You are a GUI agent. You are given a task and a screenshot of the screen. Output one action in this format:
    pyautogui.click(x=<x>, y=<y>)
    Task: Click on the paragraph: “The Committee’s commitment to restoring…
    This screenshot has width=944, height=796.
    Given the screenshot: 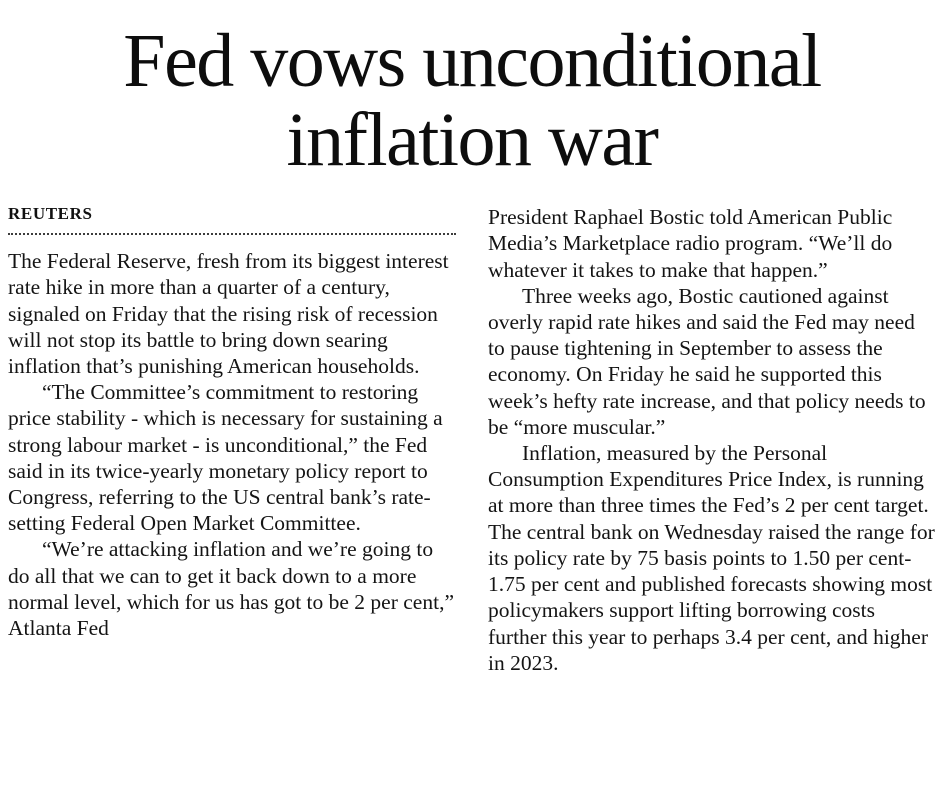 What is the action you would take?
    pyautogui.click(x=225, y=458)
    